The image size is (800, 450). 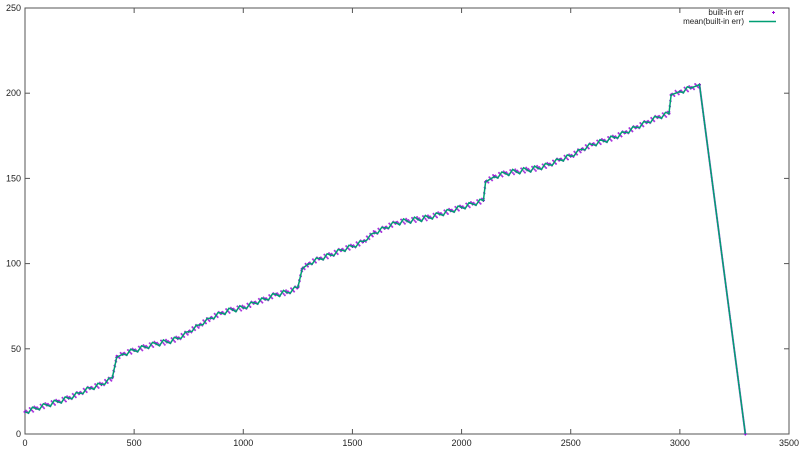 What do you see at coordinates (18, 434) in the screenshot?
I see `y-tick-label: 0` at bounding box center [18, 434].